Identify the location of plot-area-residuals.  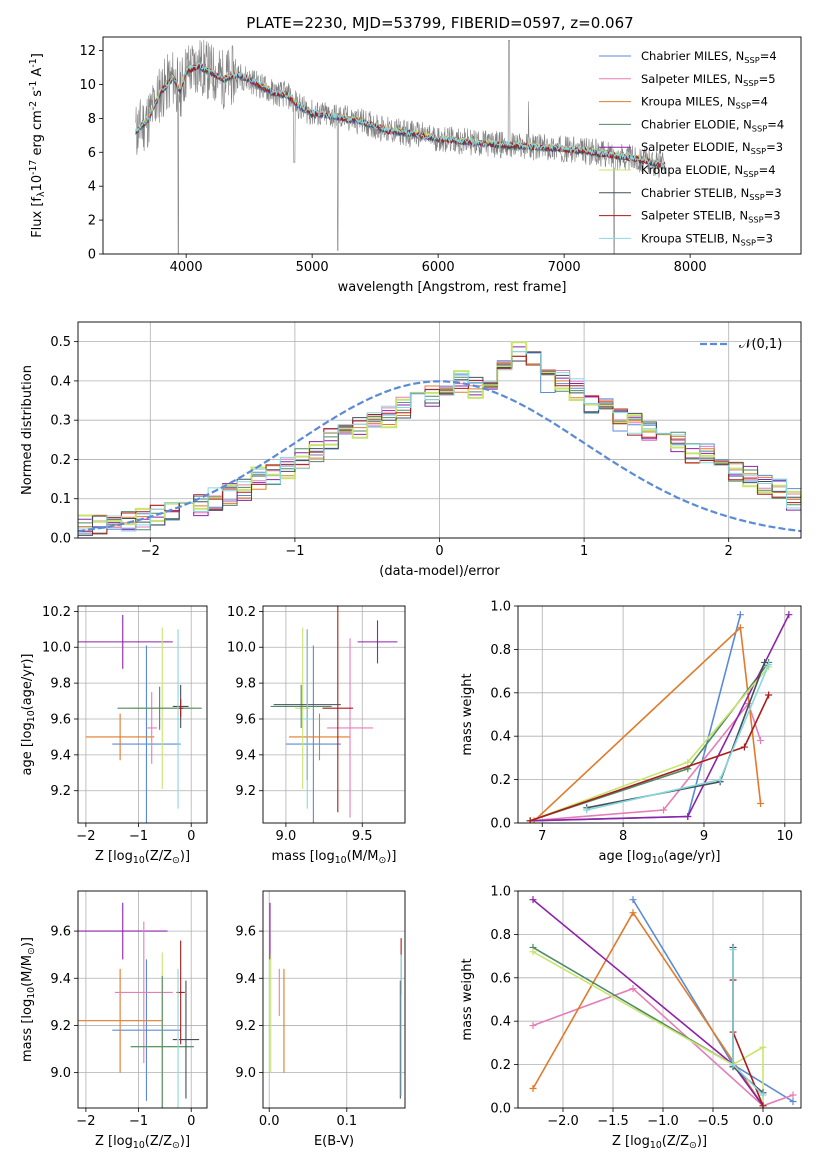
(439, 438).